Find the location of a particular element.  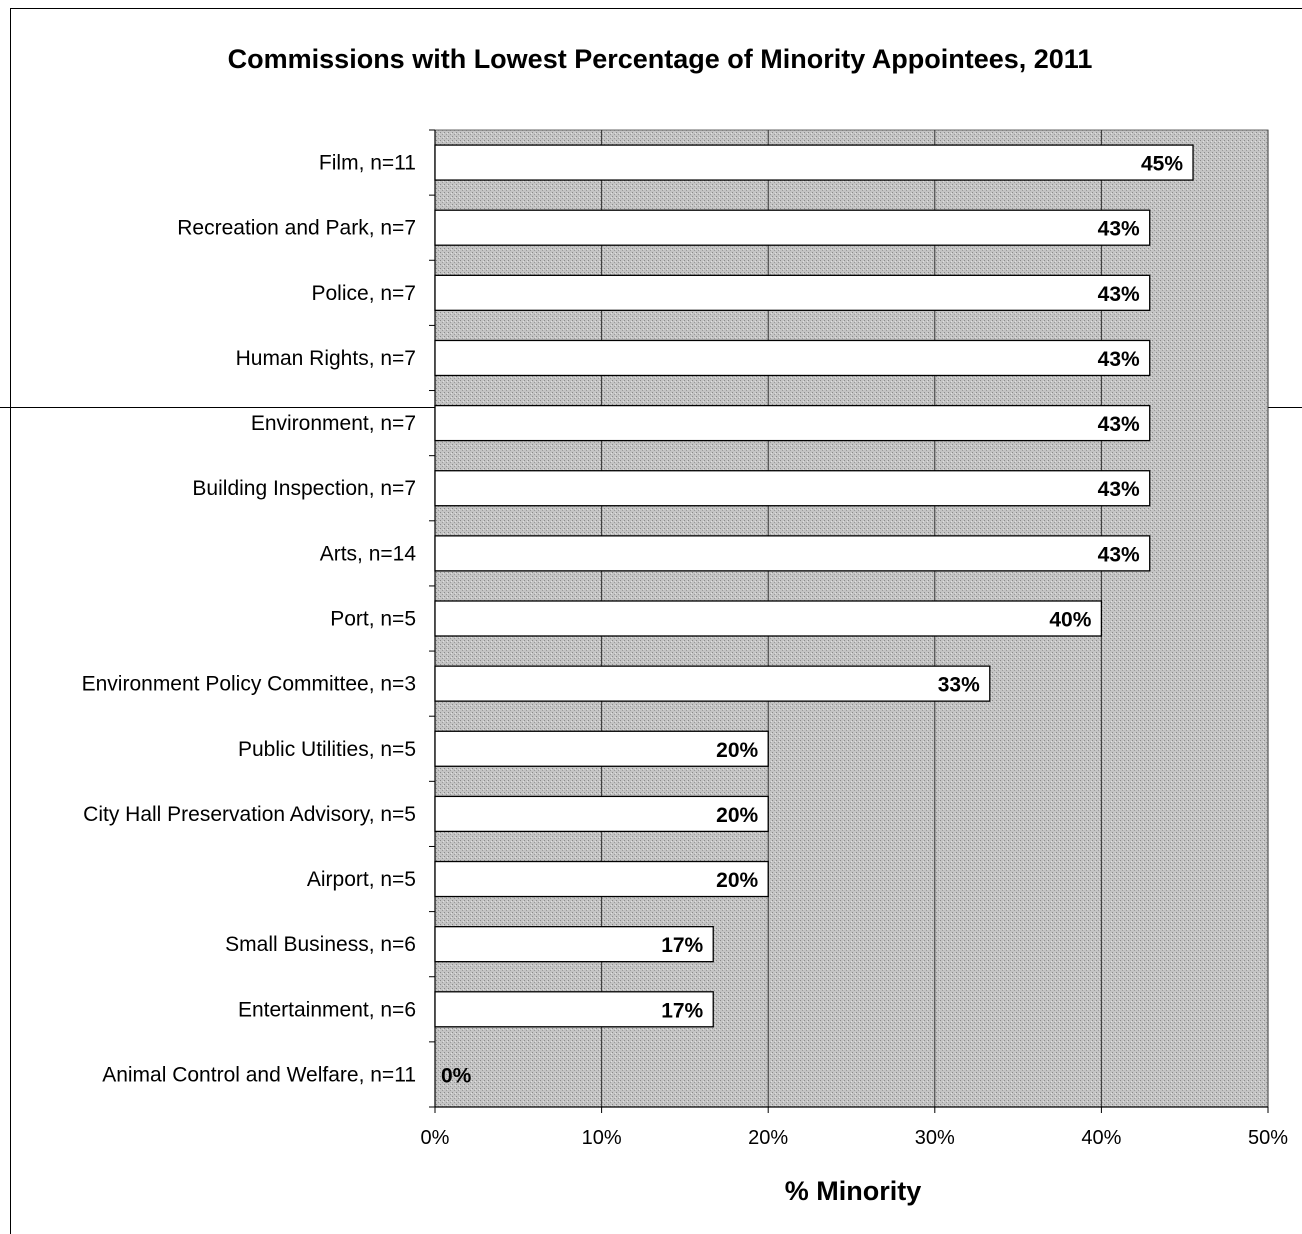

data-label: 0% is located at coordinates (456, 1075).